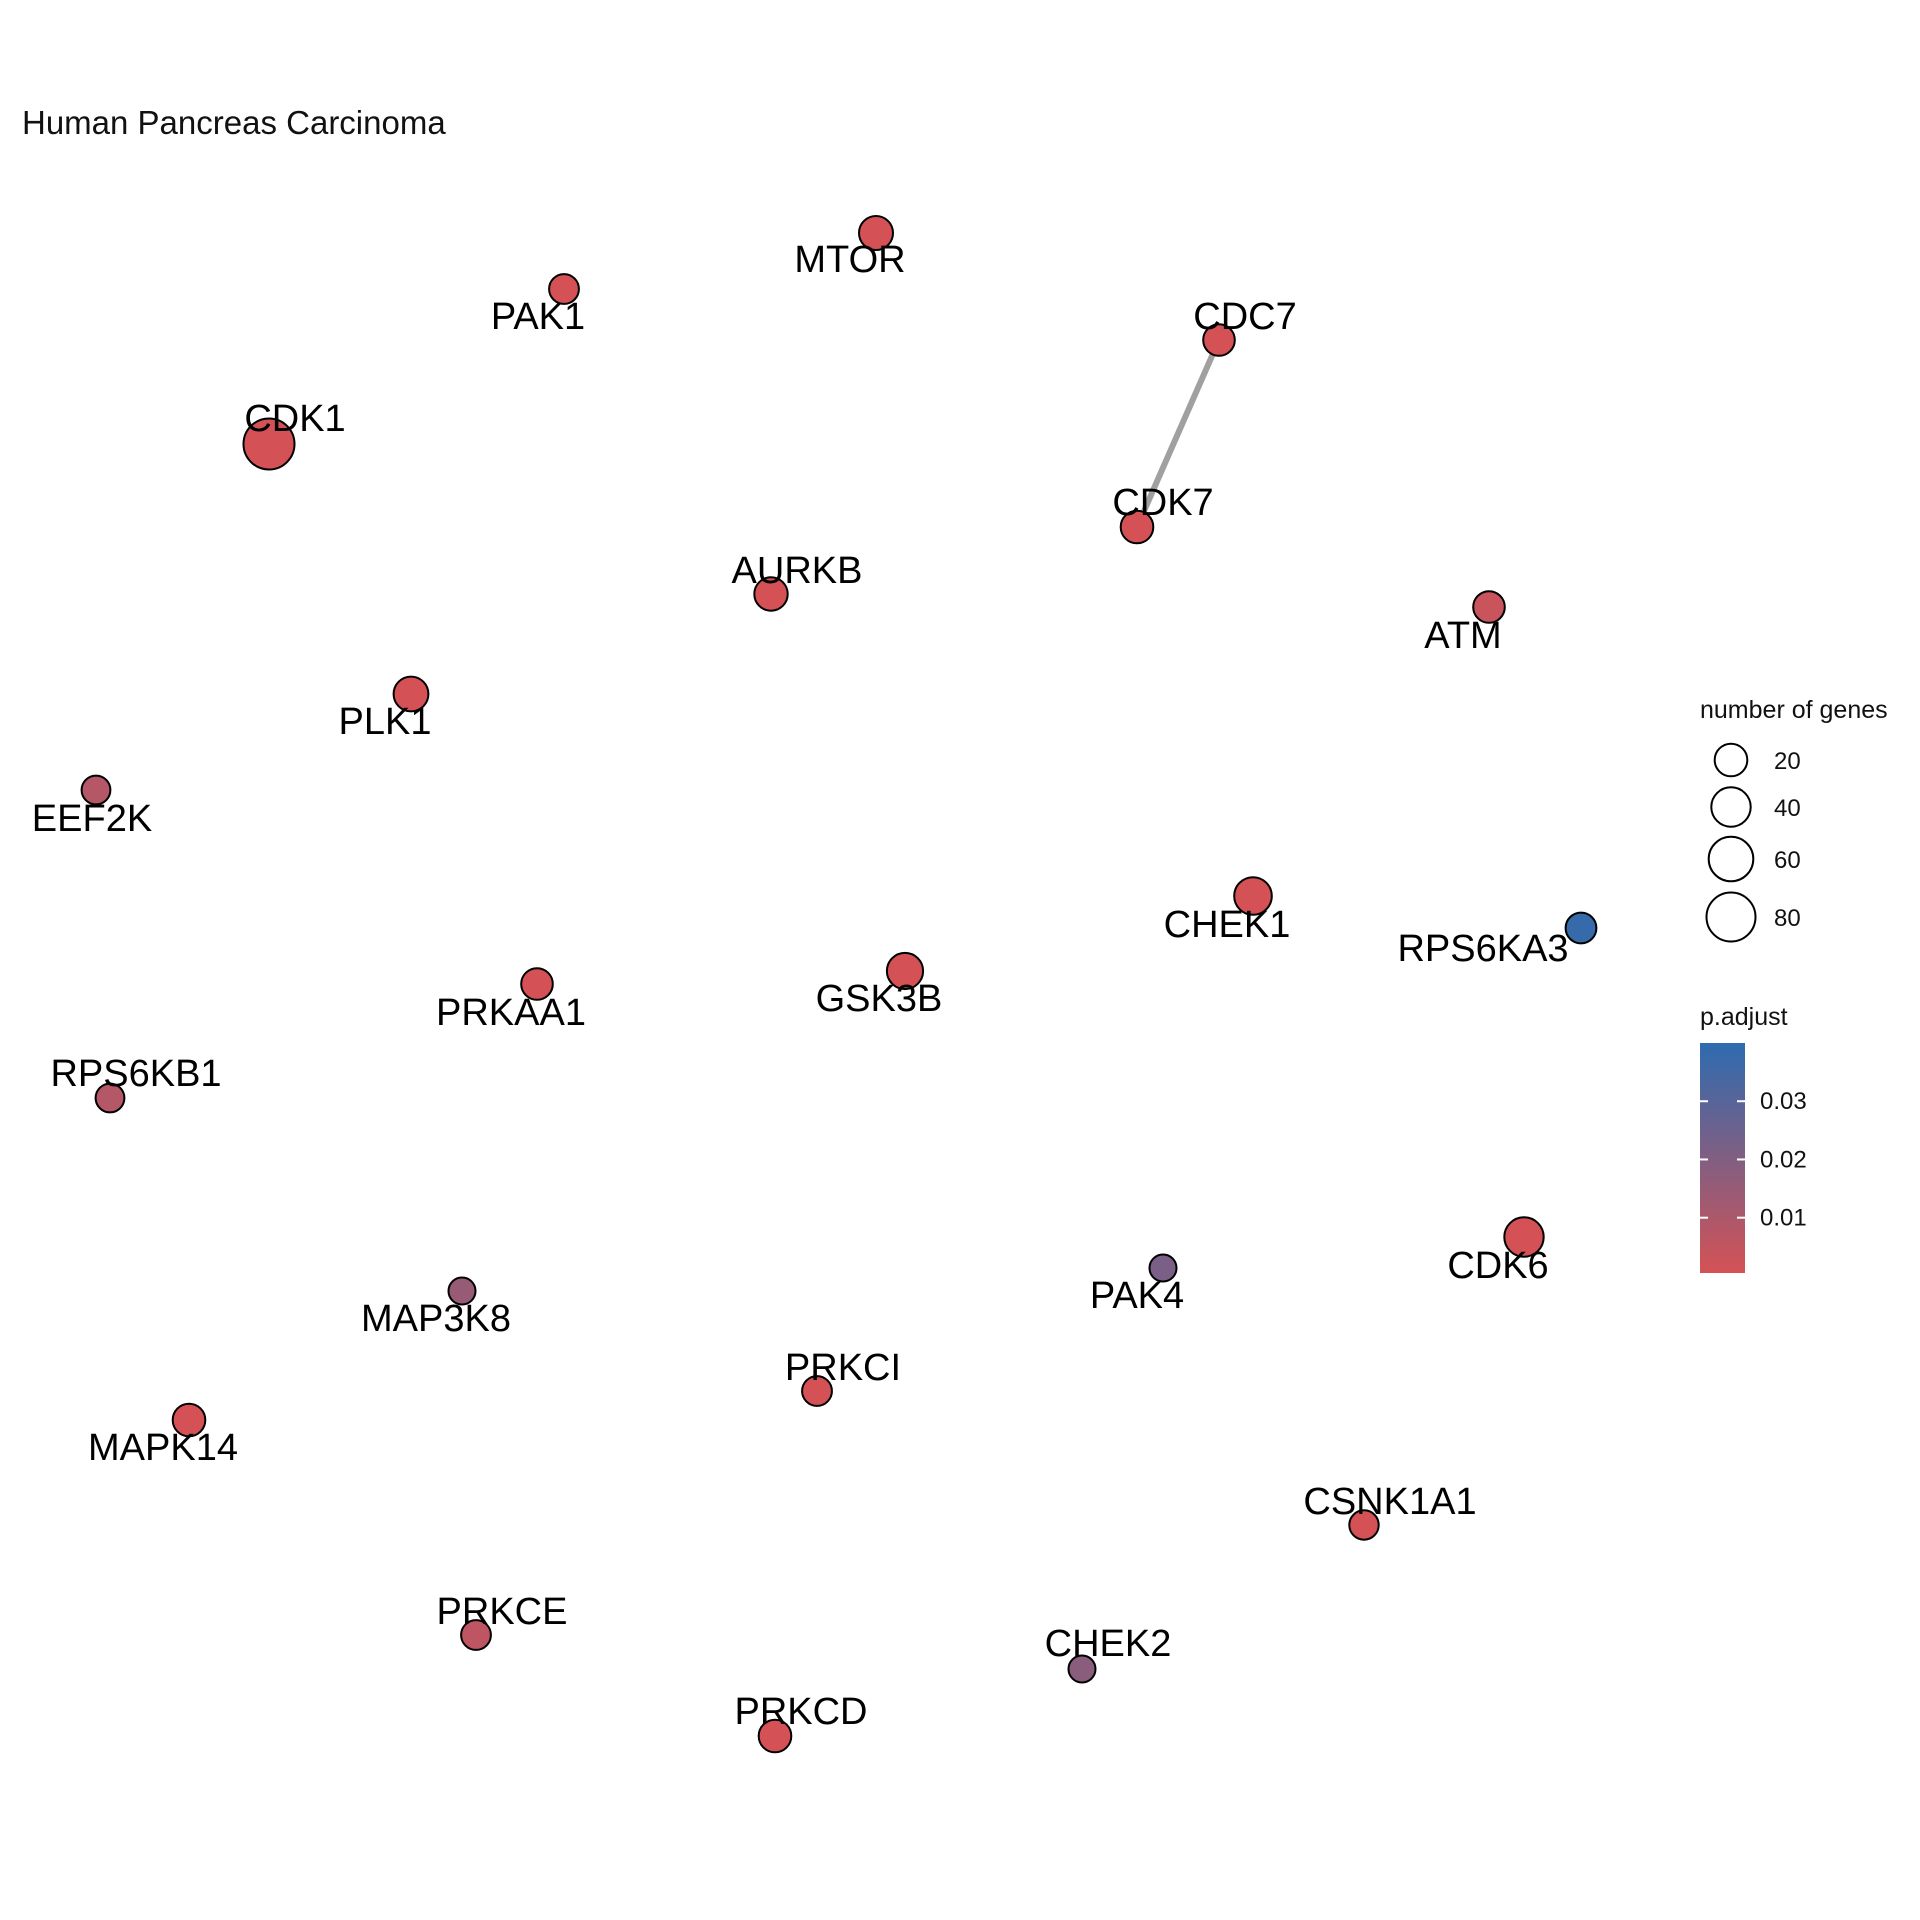 The width and height of the screenshot is (1920, 1920). Describe the element at coordinates (1253, 896) in the screenshot. I see `node-chek1` at that location.